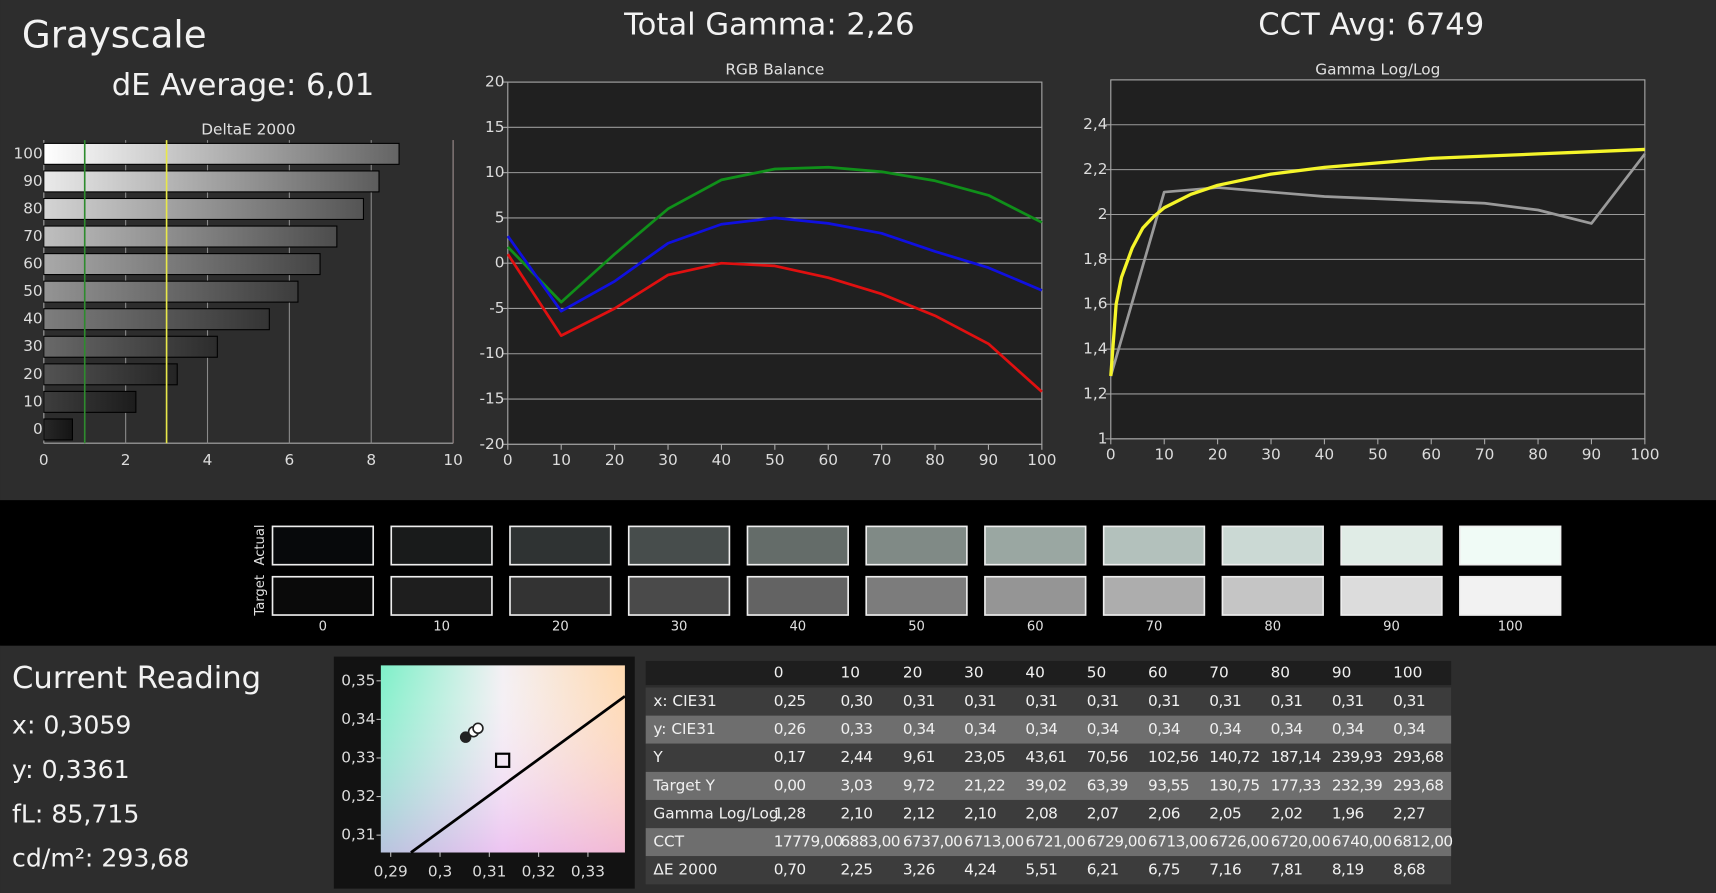 This screenshot has height=893, width=1716. What do you see at coordinates (1234, 785) in the screenshot?
I see `table-cell: 130,75` at bounding box center [1234, 785].